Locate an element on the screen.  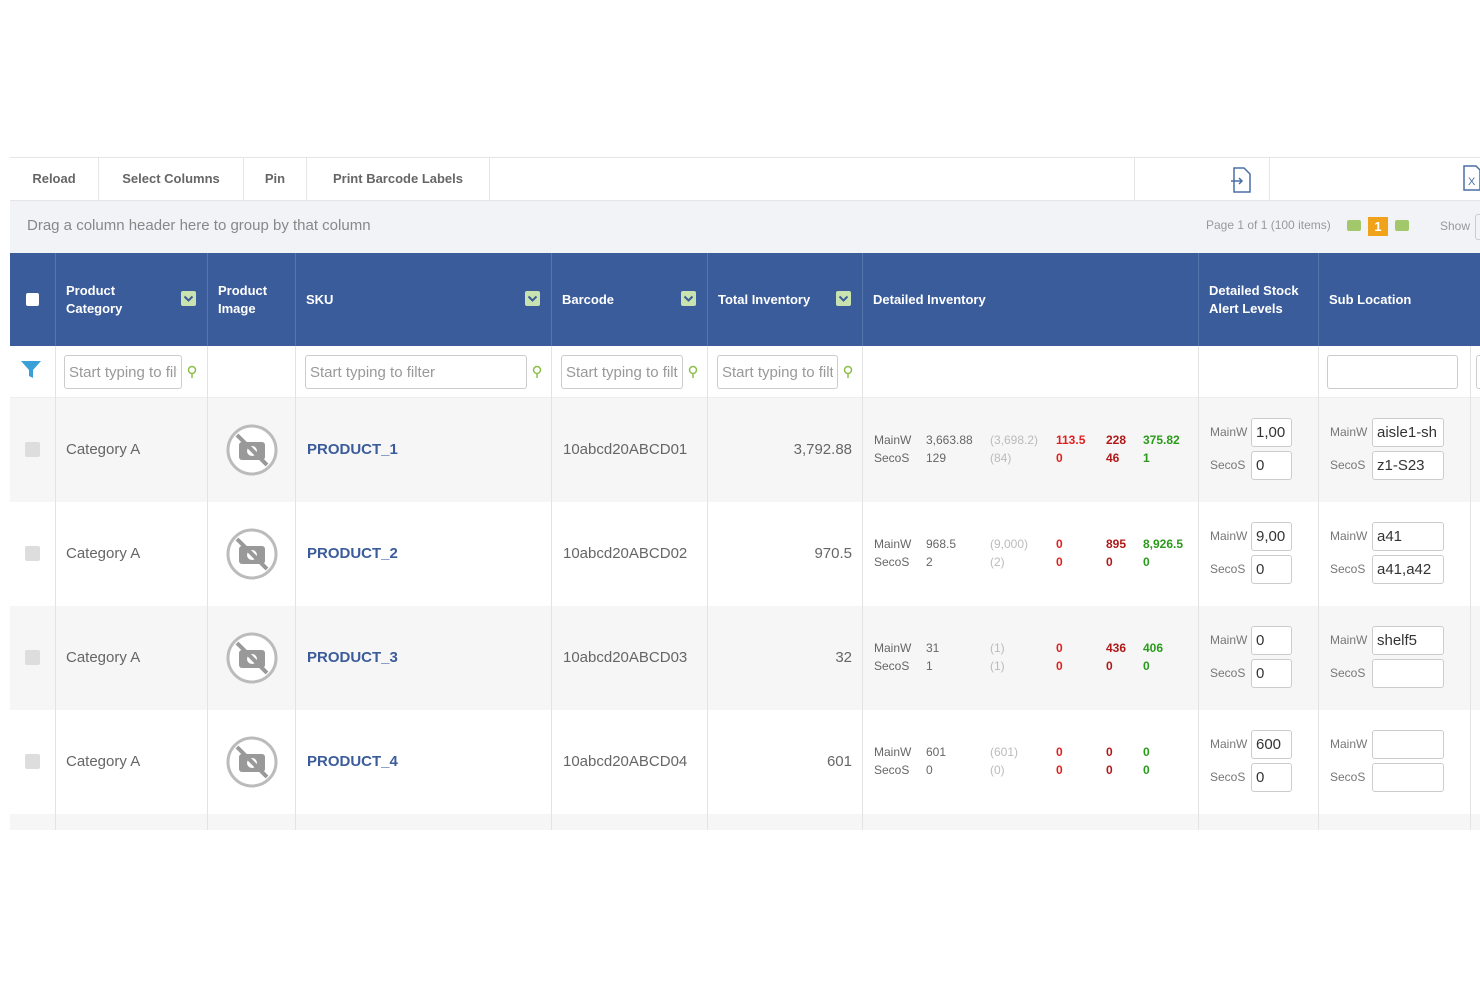
sku-link: PRODUCT_3 is located at coordinates (352, 657).